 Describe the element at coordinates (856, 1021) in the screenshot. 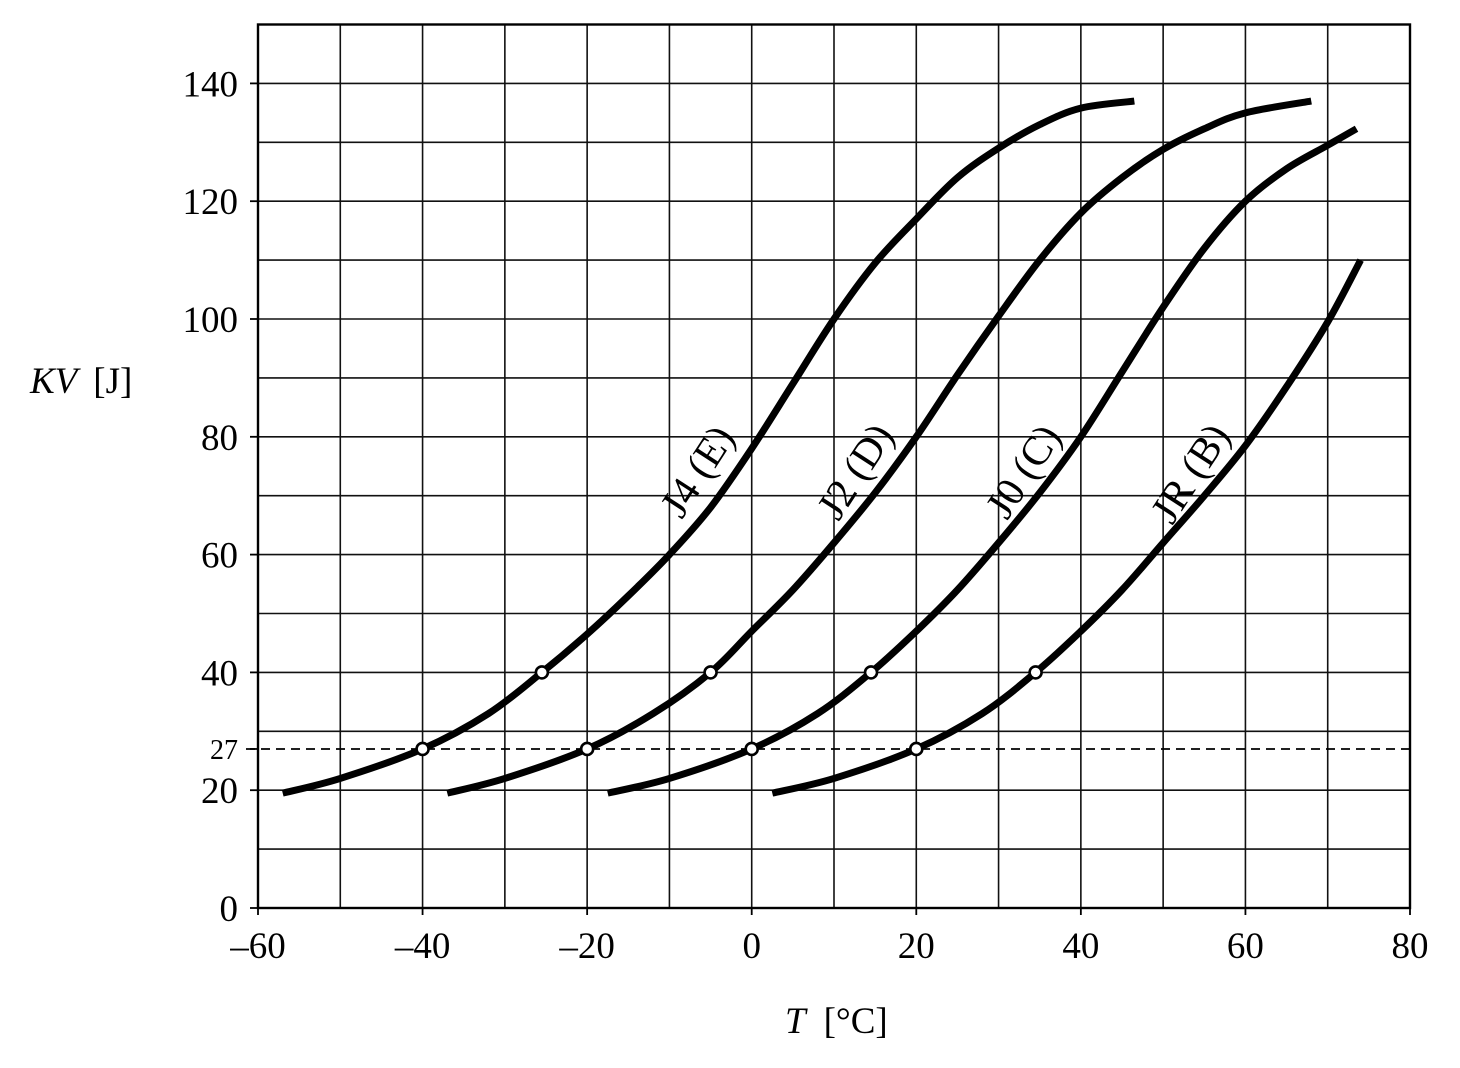

I see `x-axis-unit: [°C]` at that location.